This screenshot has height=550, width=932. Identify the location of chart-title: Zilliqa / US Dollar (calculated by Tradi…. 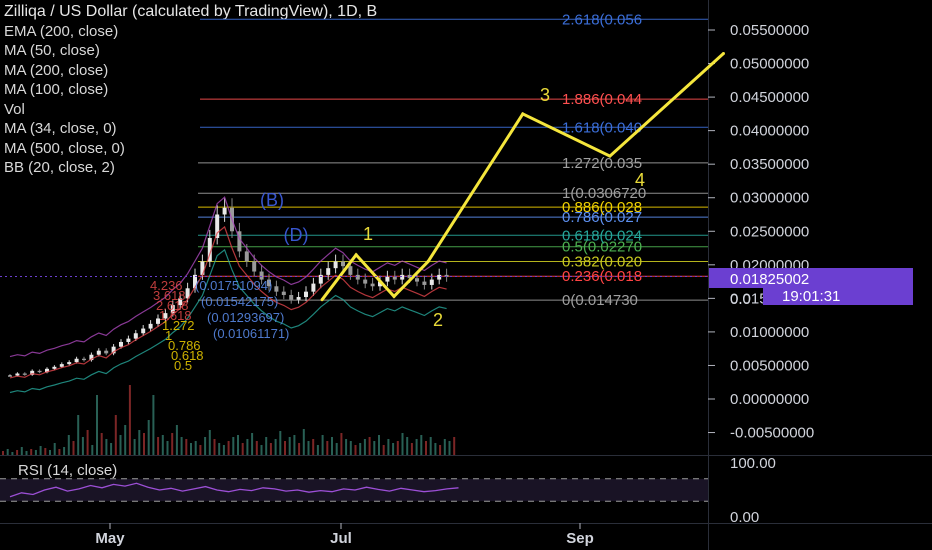
(191, 11).